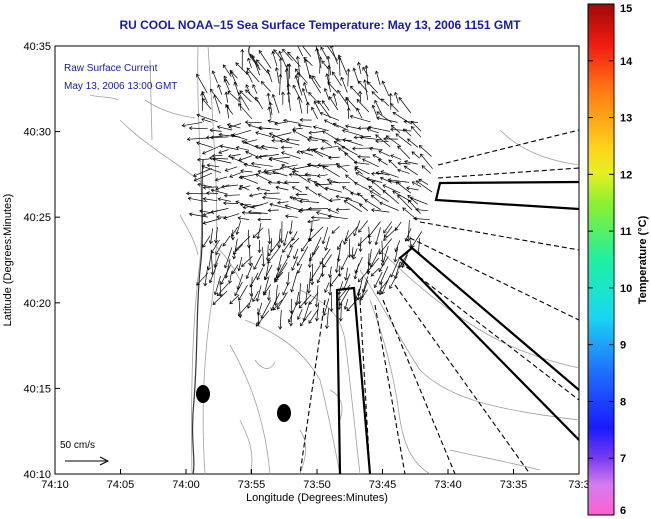 The width and height of the screenshot is (651, 519). What do you see at coordinates (578, 485) in the screenshot?
I see `x-tick-label: 73:3` at bounding box center [578, 485].